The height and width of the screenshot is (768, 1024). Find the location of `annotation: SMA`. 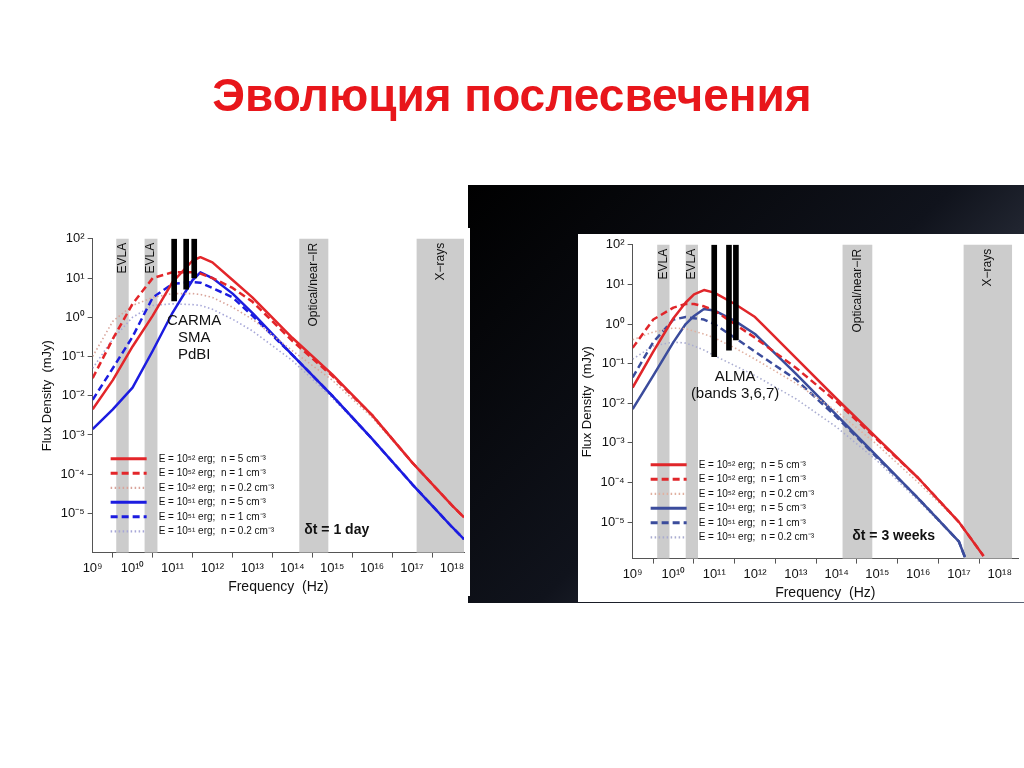

annotation: SMA is located at coordinates (194, 337).